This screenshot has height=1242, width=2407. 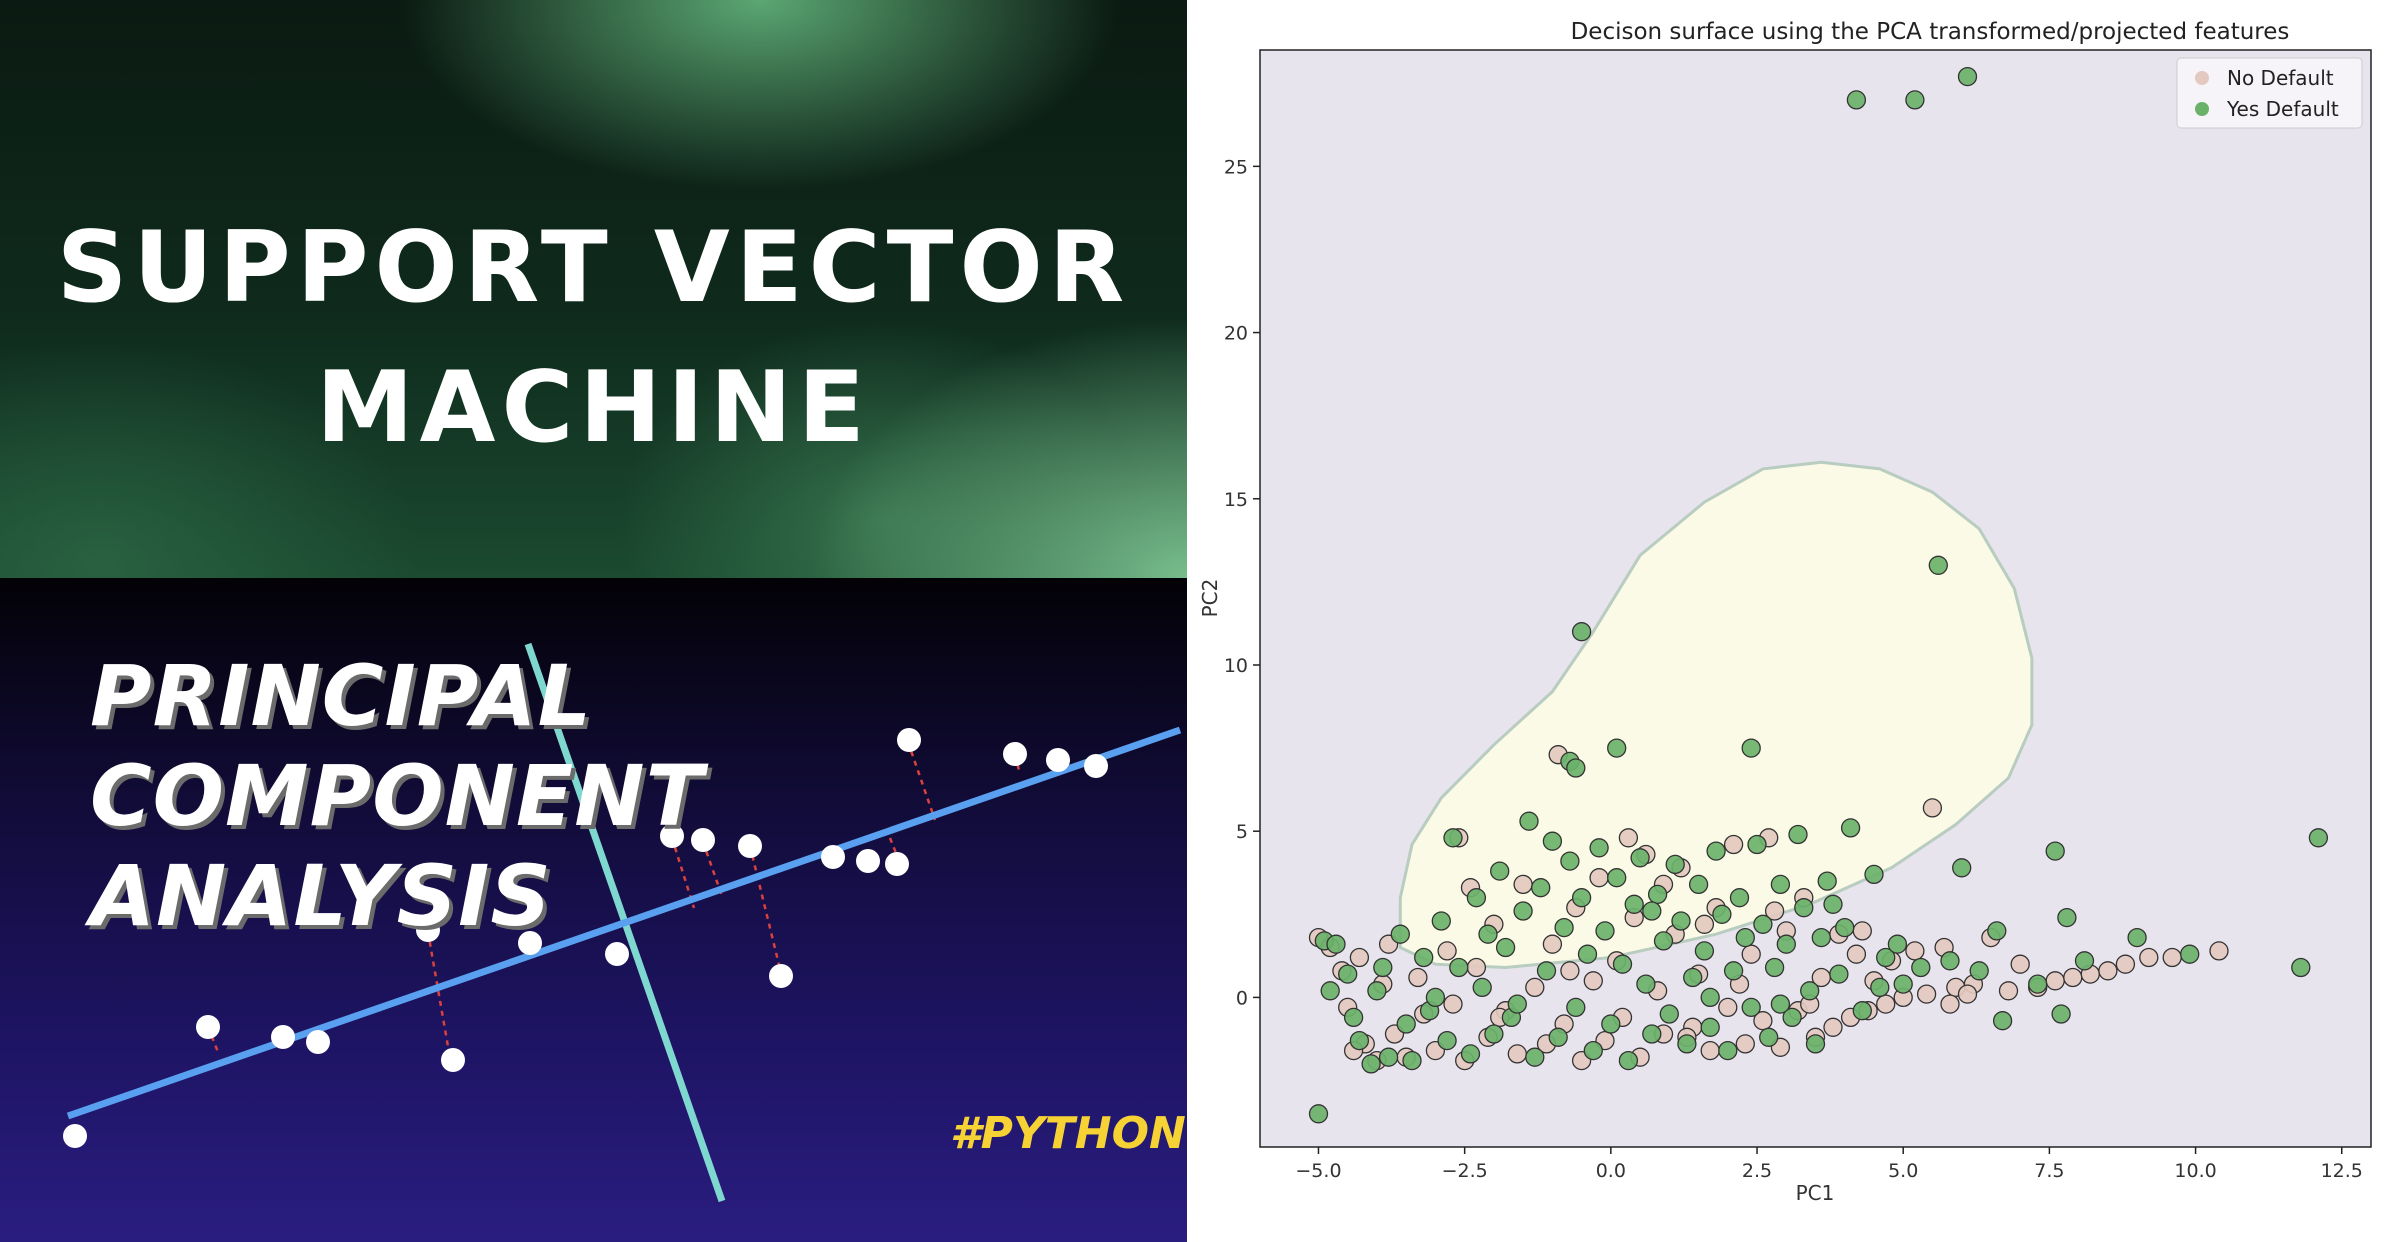 What do you see at coordinates (2280, 78) in the screenshot?
I see `legend-label-no-default: No Default` at bounding box center [2280, 78].